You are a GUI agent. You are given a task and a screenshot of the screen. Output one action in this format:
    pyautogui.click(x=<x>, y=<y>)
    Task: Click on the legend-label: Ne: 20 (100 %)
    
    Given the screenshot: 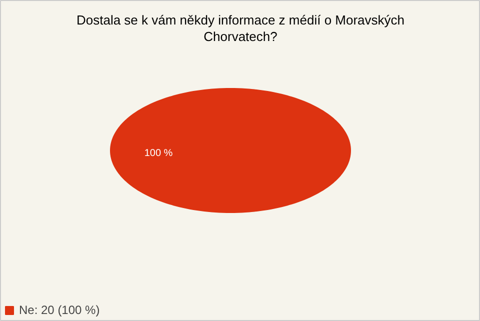 What is the action you would take?
    pyautogui.click(x=59, y=310)
    